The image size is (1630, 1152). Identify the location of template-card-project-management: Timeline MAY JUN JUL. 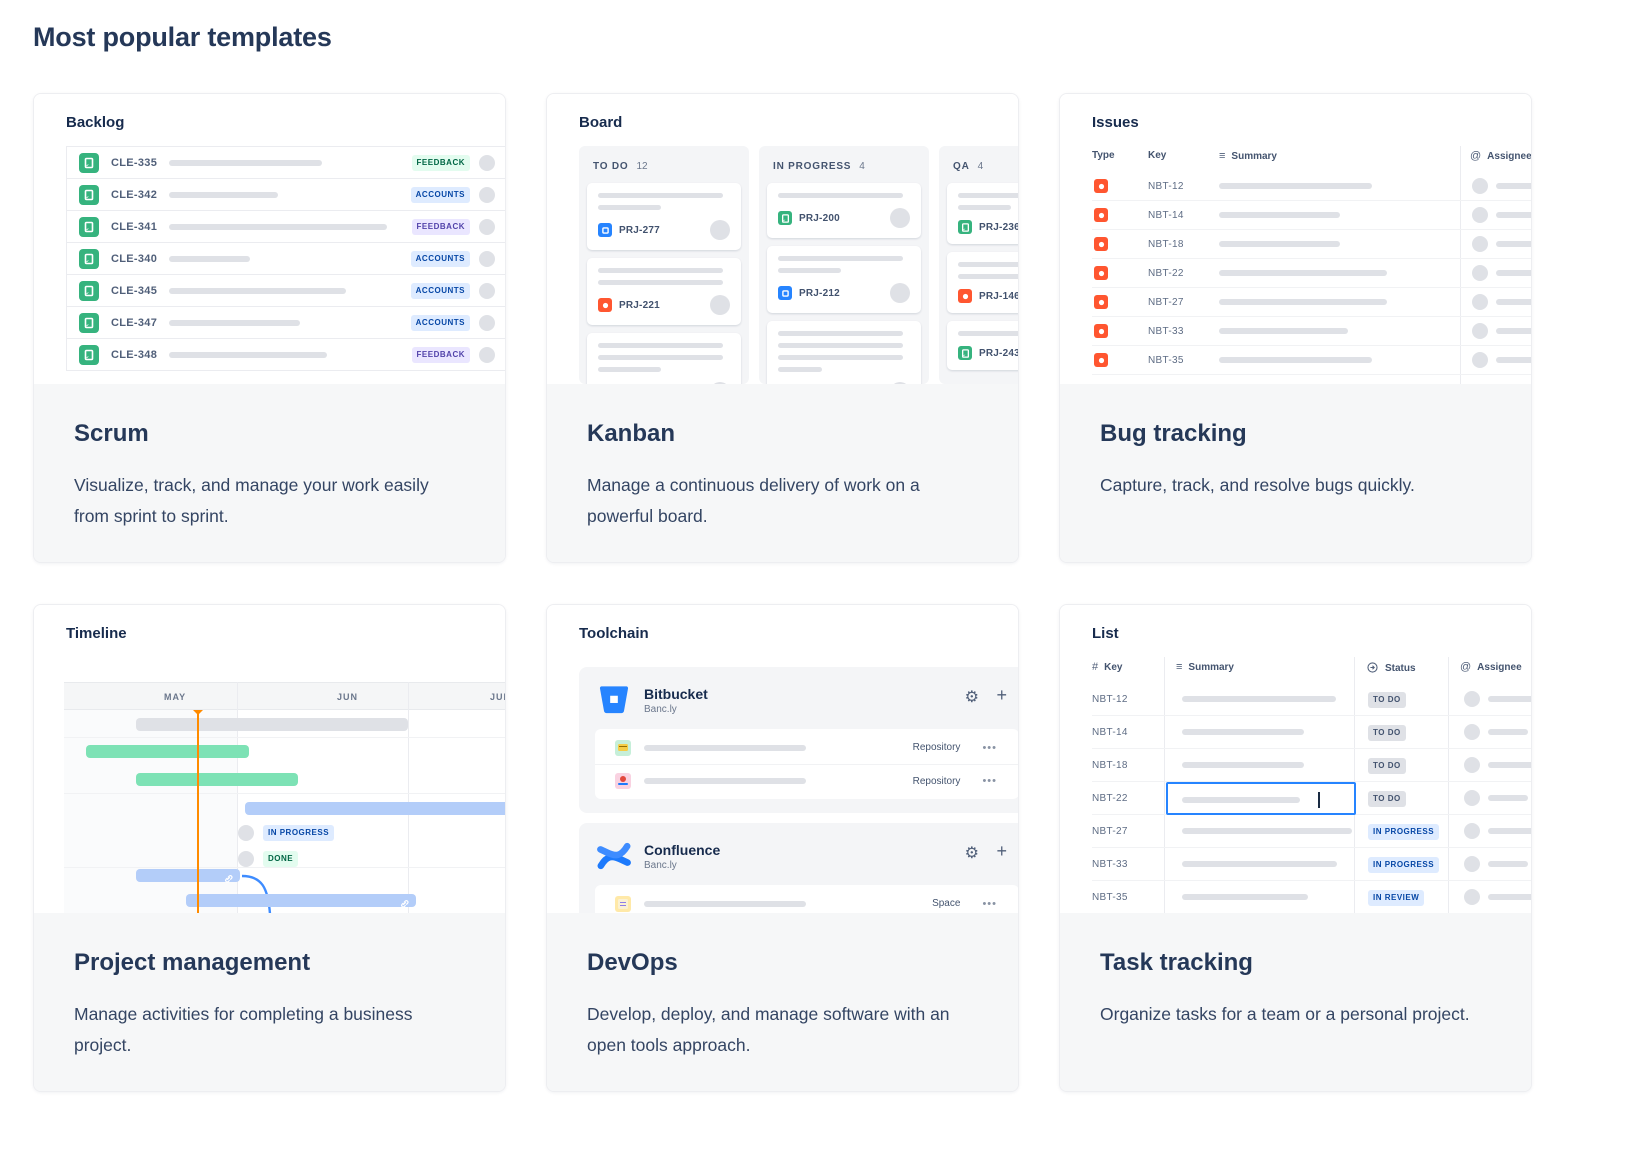
(269, 848).